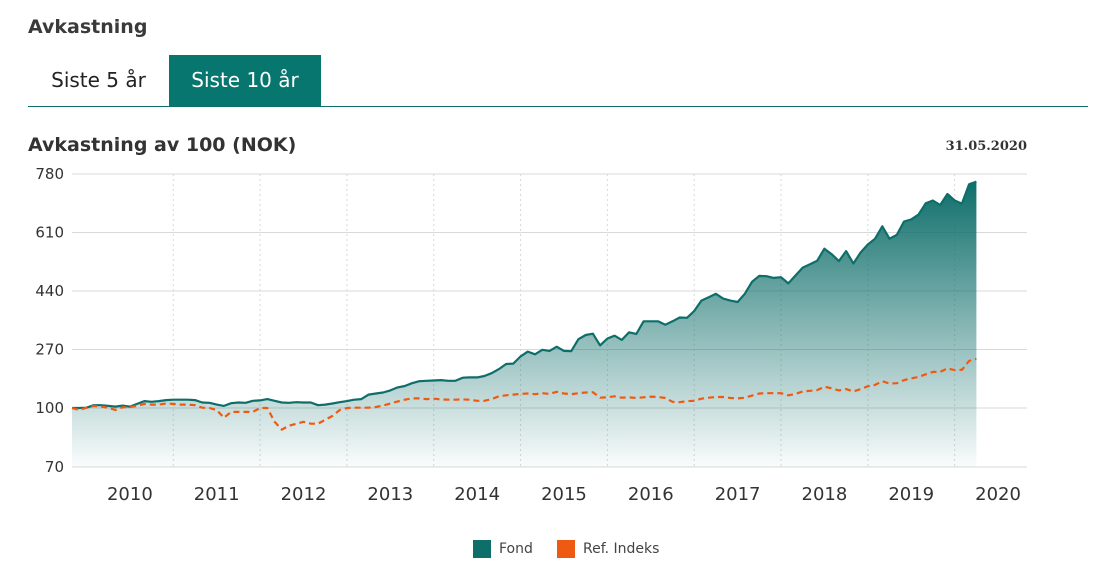 The height and width of the screenshot is (587, 1116). What do you see at coordinates (477, 494) in the screenshot?
I see `x-tick-label: 2014` at bounding box center [477, 494].